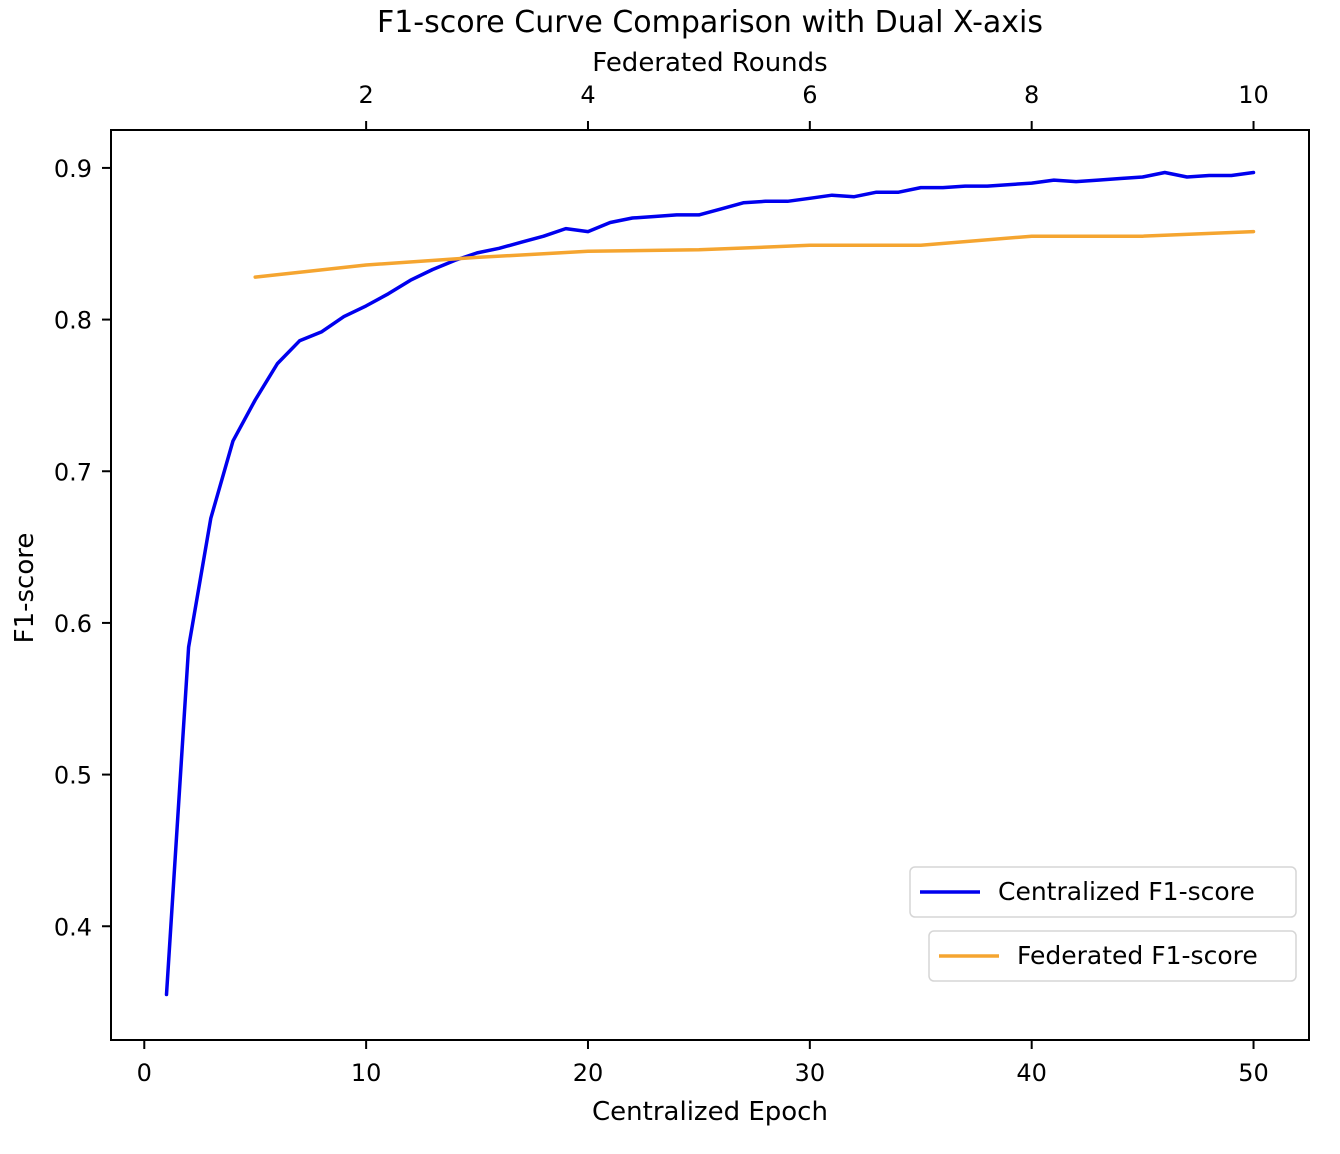 This screenshot has height=1154, width=1340. What do you see at coordinates (1103, 924) in the screenshot?
I see `legend: Centralized F1-score Federated F1-score` at bounding box center [1103, 924].